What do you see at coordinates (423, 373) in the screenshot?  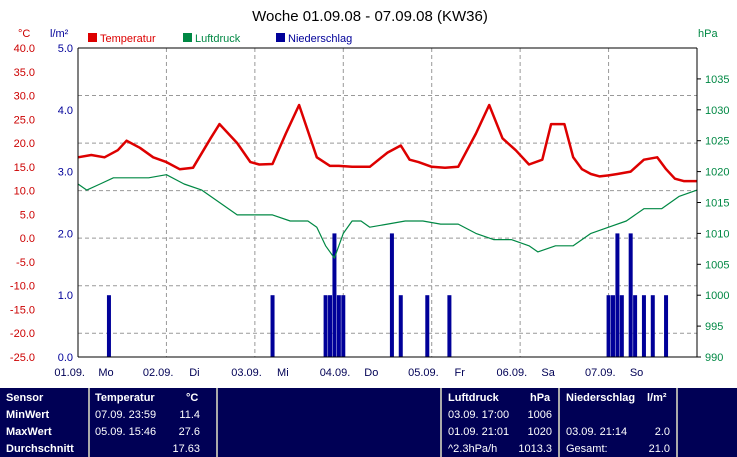 I see `x-tick-label: 05.09.` at bounding box center [423, 373].